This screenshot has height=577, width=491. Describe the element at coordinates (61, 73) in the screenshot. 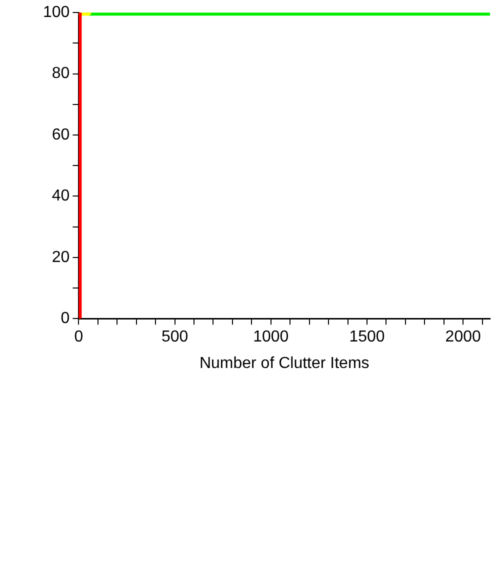

I see `y-tick-label: 80` at that location.